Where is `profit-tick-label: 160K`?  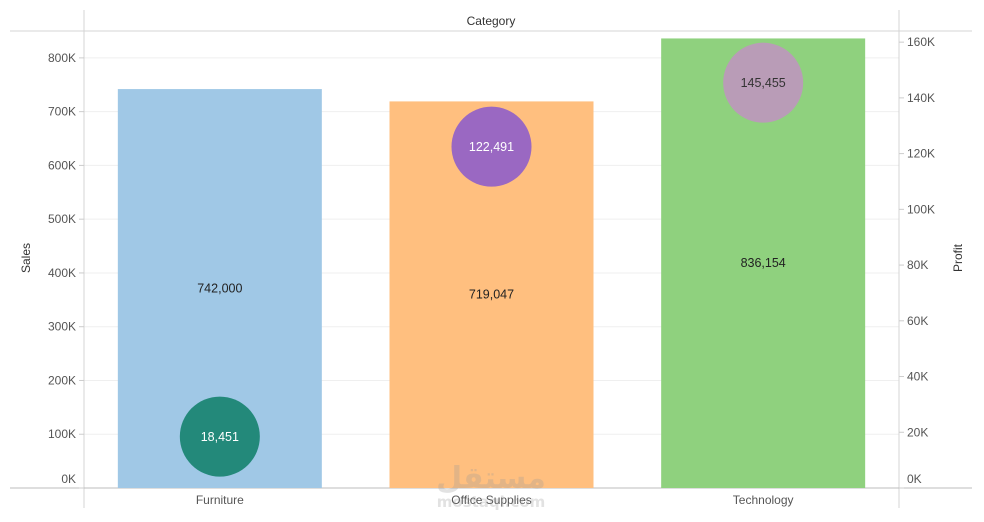 profit-tick-label: 160K is located at coordinates (921, 42).